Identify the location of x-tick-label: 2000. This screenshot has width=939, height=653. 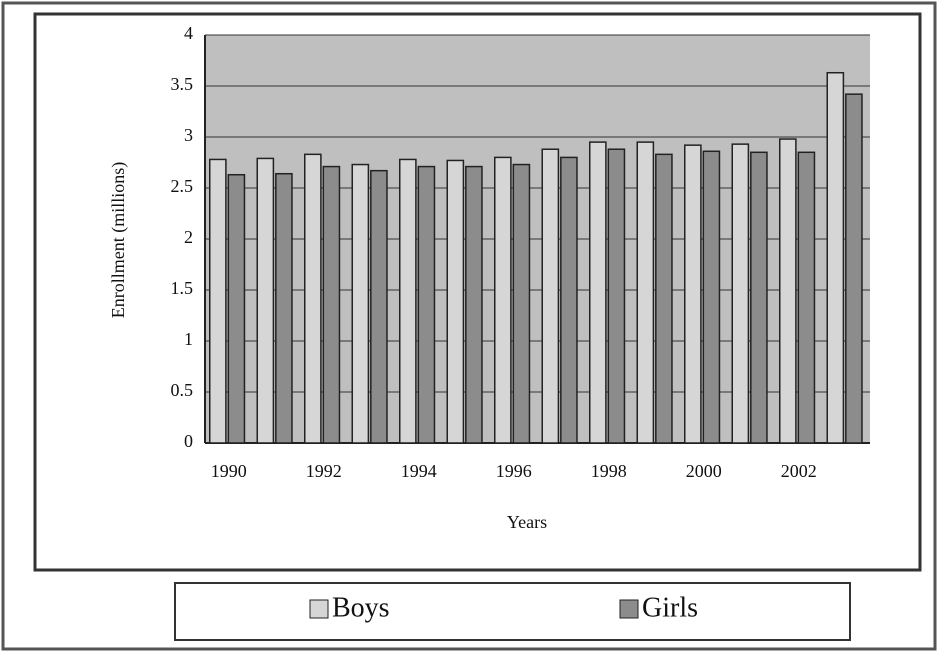
(704, 471).